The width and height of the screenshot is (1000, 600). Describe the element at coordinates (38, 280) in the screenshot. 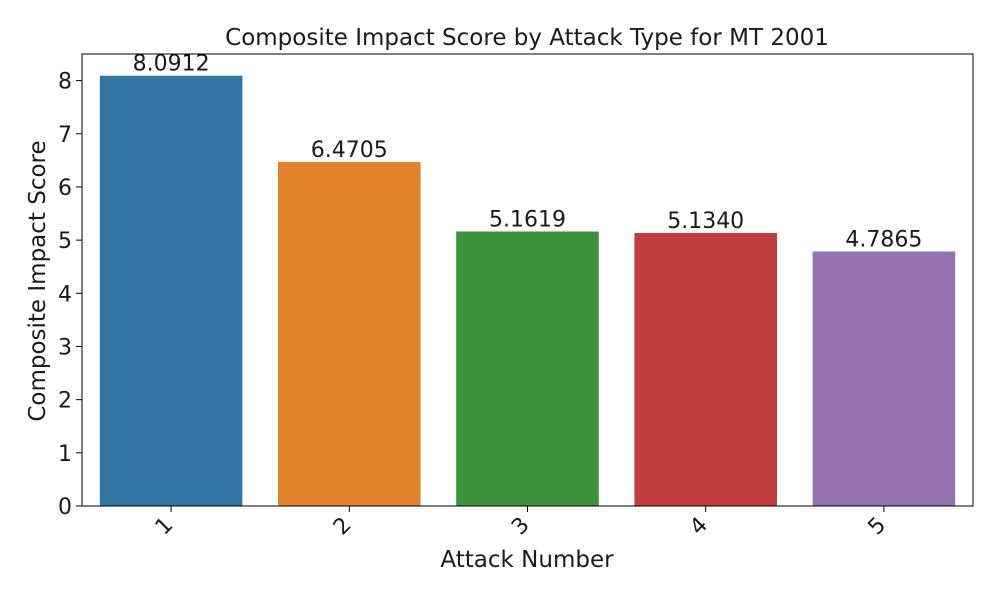

I see `y-axis-label: Composite Impact Score` at that location.